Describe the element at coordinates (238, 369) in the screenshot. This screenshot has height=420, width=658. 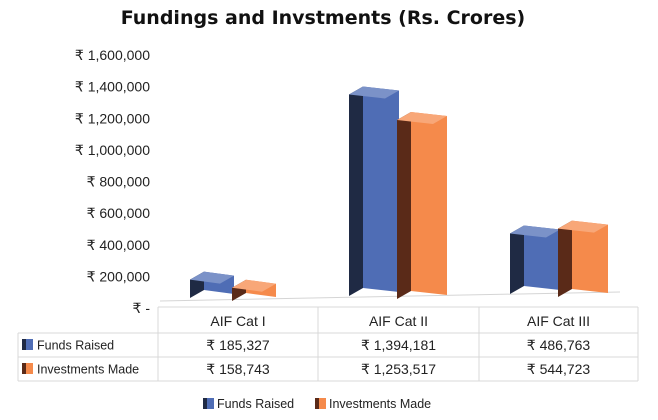
I see `data-label: ₹ 158,743` at that location.